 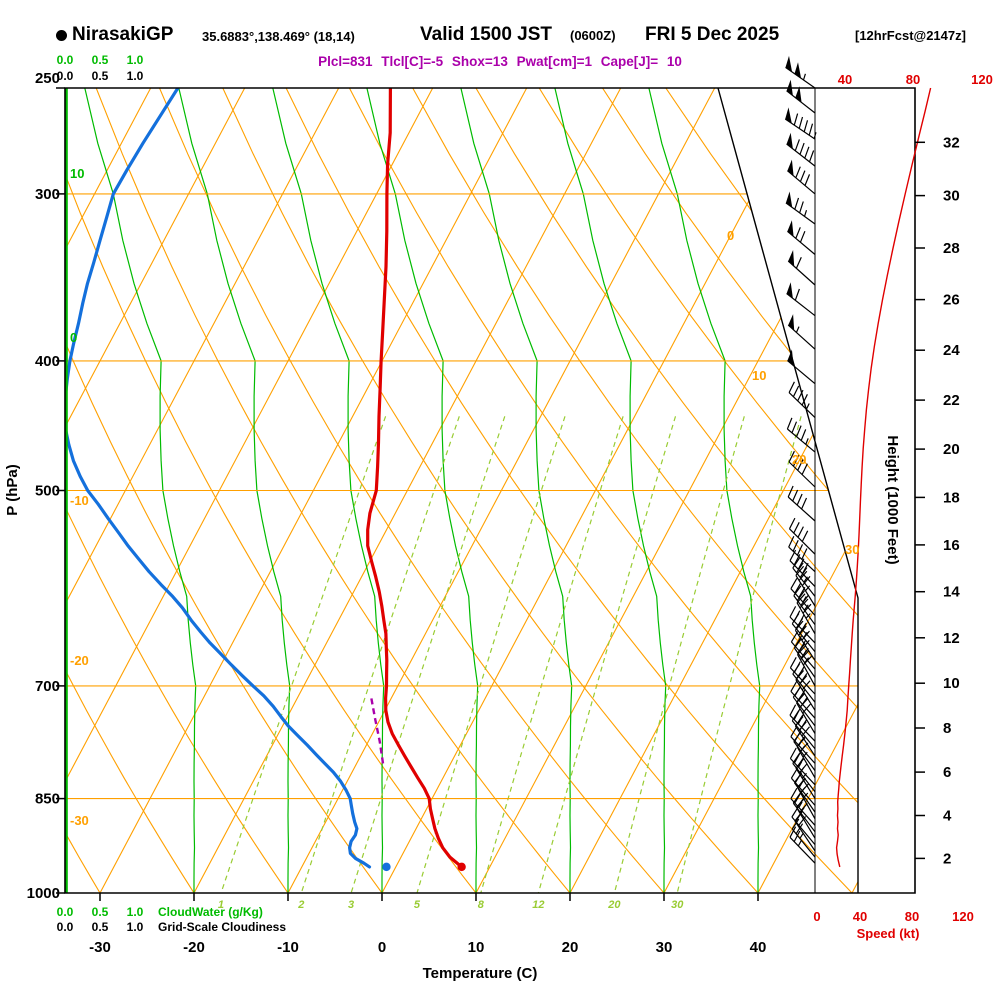 What do you see at coordinates (570, 947) in the screenshot?
I see `temperature-tick-label: 20` at bounding box center [570, 947].